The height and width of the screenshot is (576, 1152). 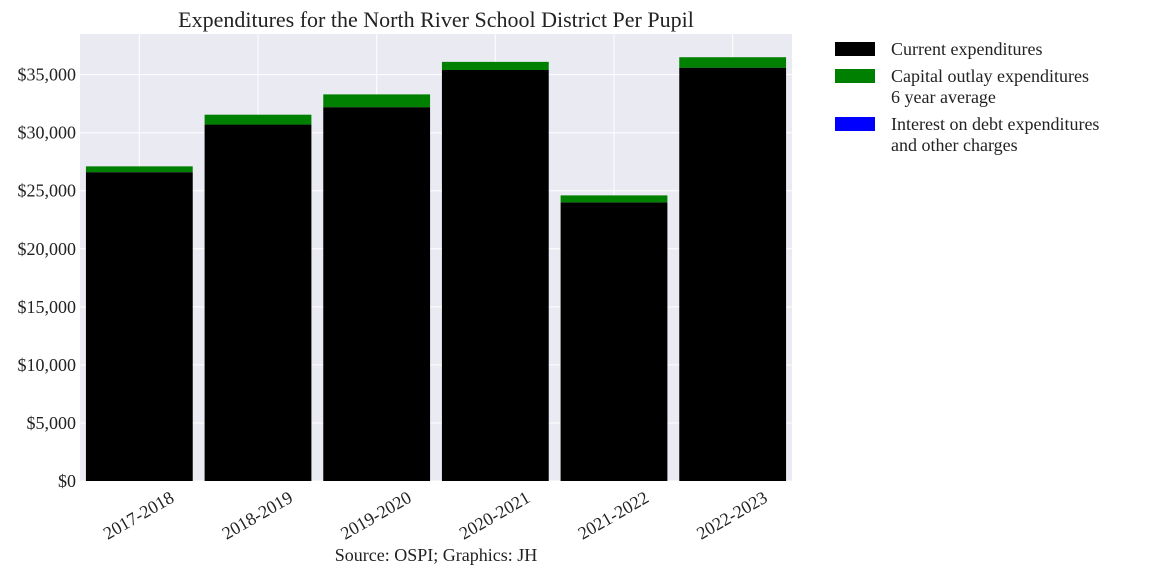 What do you see at coordinates (47, 249) in the screenshot?
I see `y-tick-label: $20,000` at bounding box center [47, 249].